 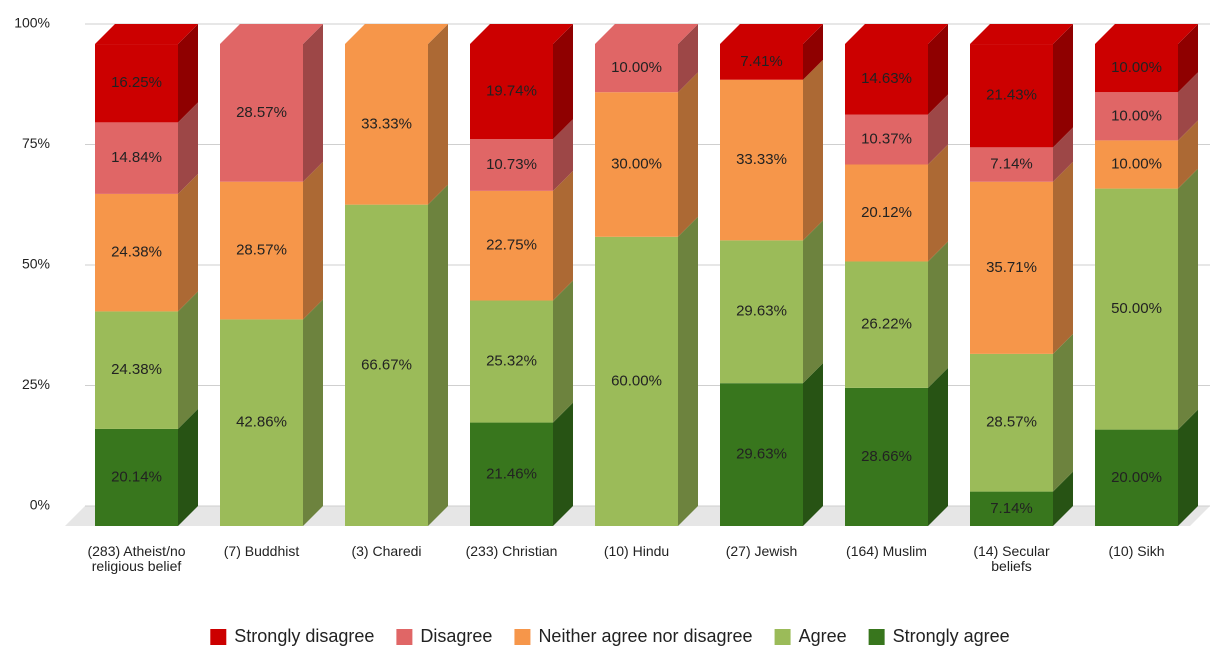 What do you see at coordinates (136, 252) in the screenshot?
I see `data-label: 24.38%` at bounding box center [136, 252].